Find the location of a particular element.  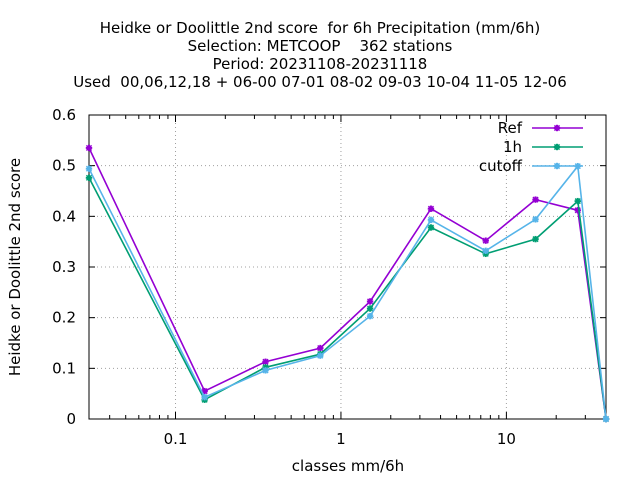

y-tick-label: 0.1 is located at coordinates (64, 368).